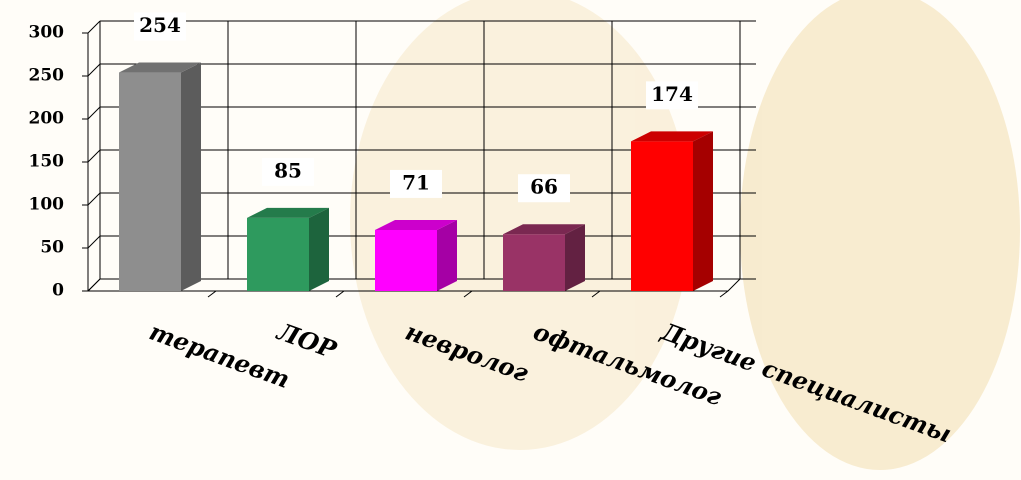 The image size is (1021, 480). I want to click on y-tick-label: 250, so click(47, 76).